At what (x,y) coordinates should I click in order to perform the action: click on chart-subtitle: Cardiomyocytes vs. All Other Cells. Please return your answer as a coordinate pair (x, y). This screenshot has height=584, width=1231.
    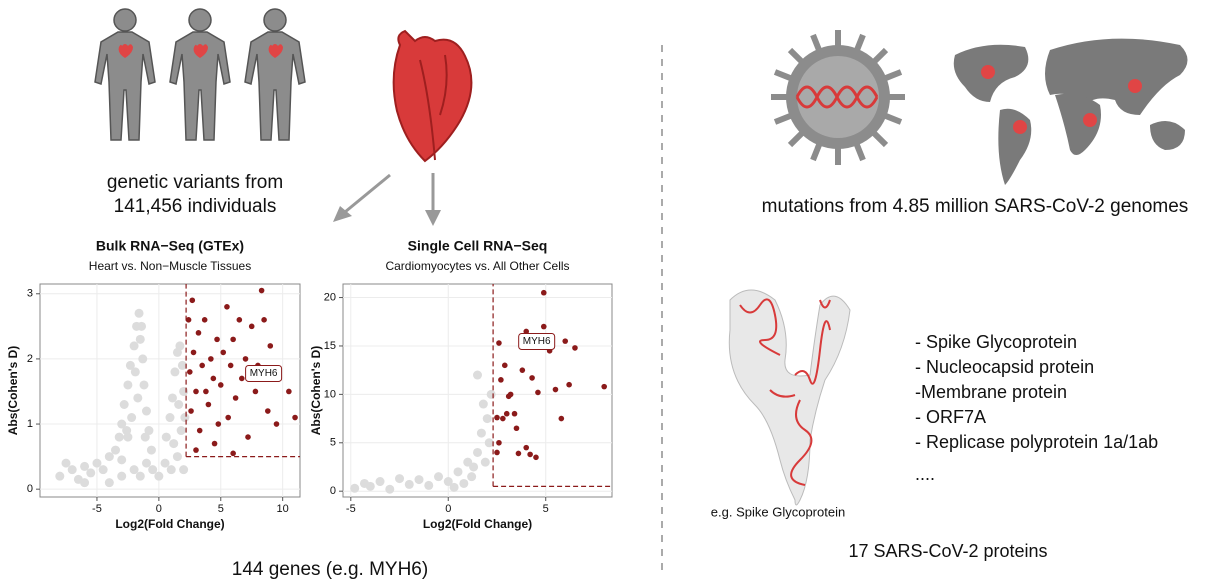
    Looking at the image, I should click on (477, 266).